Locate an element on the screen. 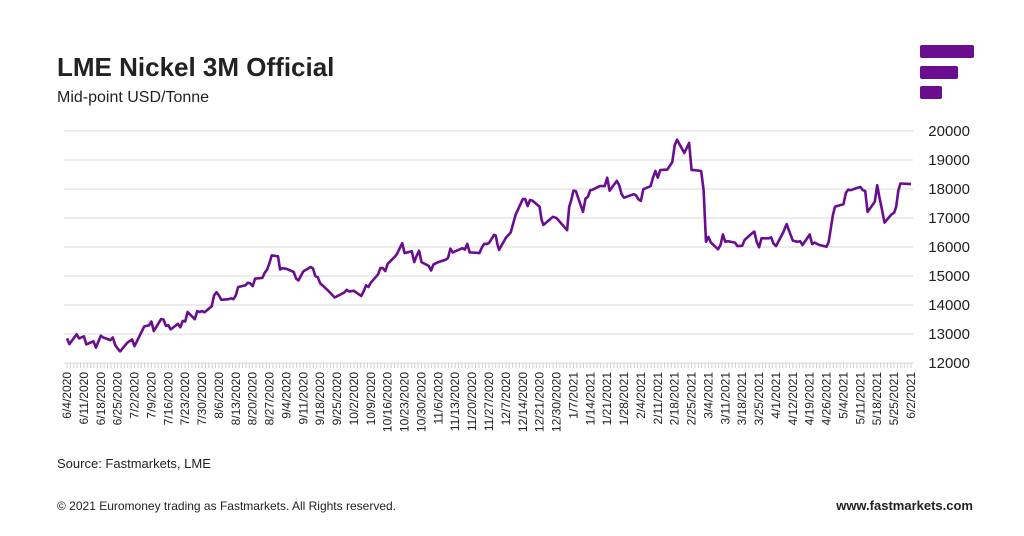 This screenshot has height=536, width=1024. website-link: www.fastmarkets.com is located at coordinates (904, 505).